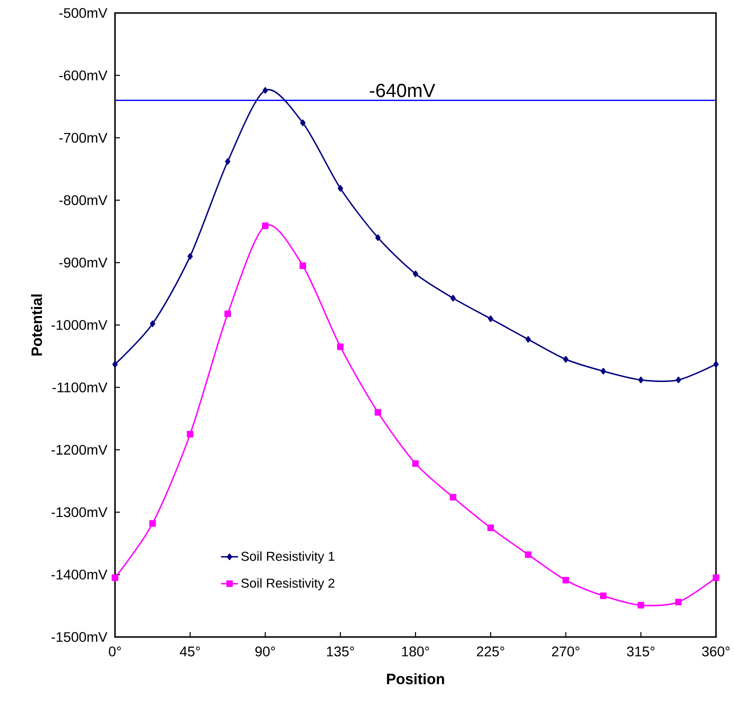 This screenshot has width=734, height=704. What do you see at coordinates (80, 512) in the screenshot?
I see `y-tick-label: -1300mV` at bounding box center [80, 512].